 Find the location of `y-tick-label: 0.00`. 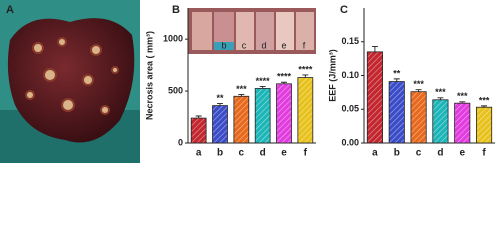

y-tick-label: 0.00 is located at coordinates (350, 142).